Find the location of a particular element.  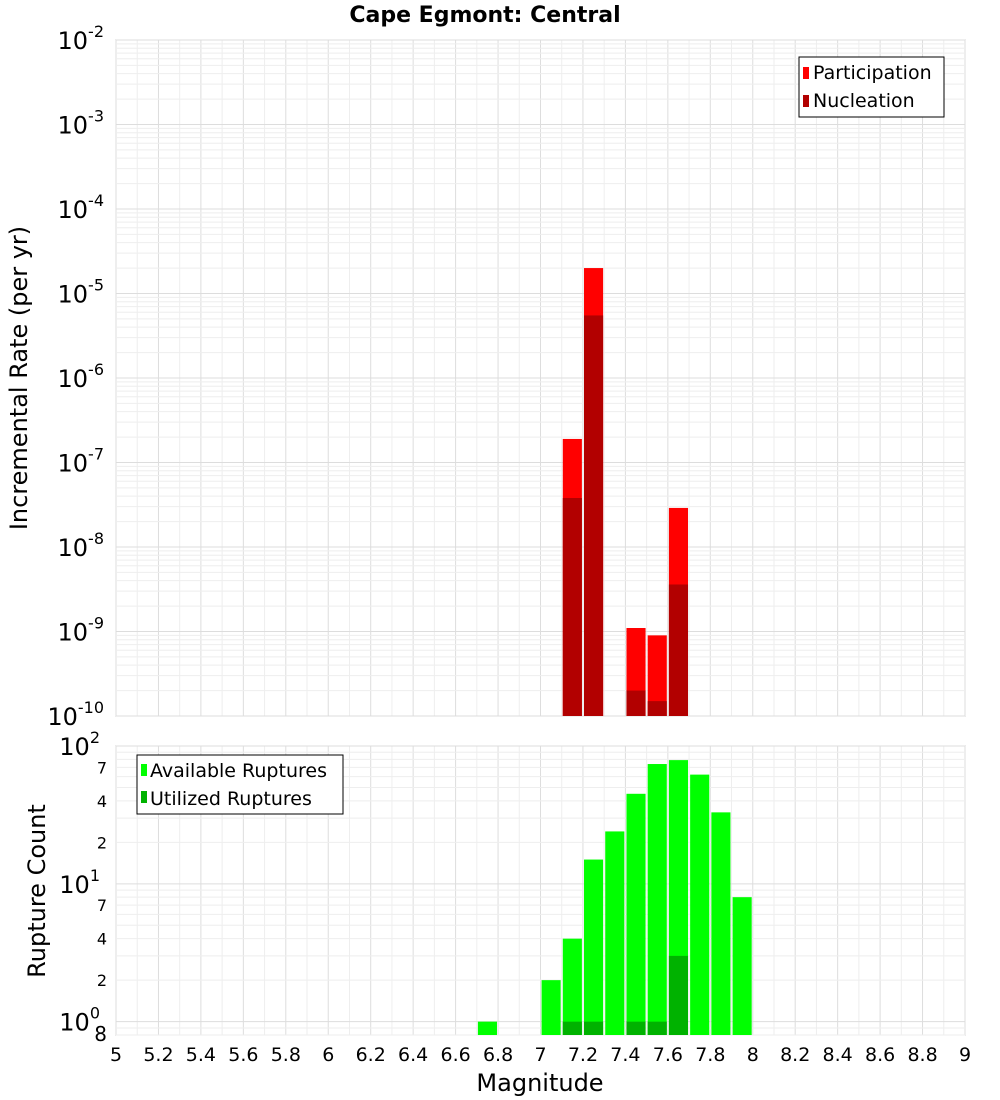

x-tick-label: 7.8 is located at coordinates (710, 1055).